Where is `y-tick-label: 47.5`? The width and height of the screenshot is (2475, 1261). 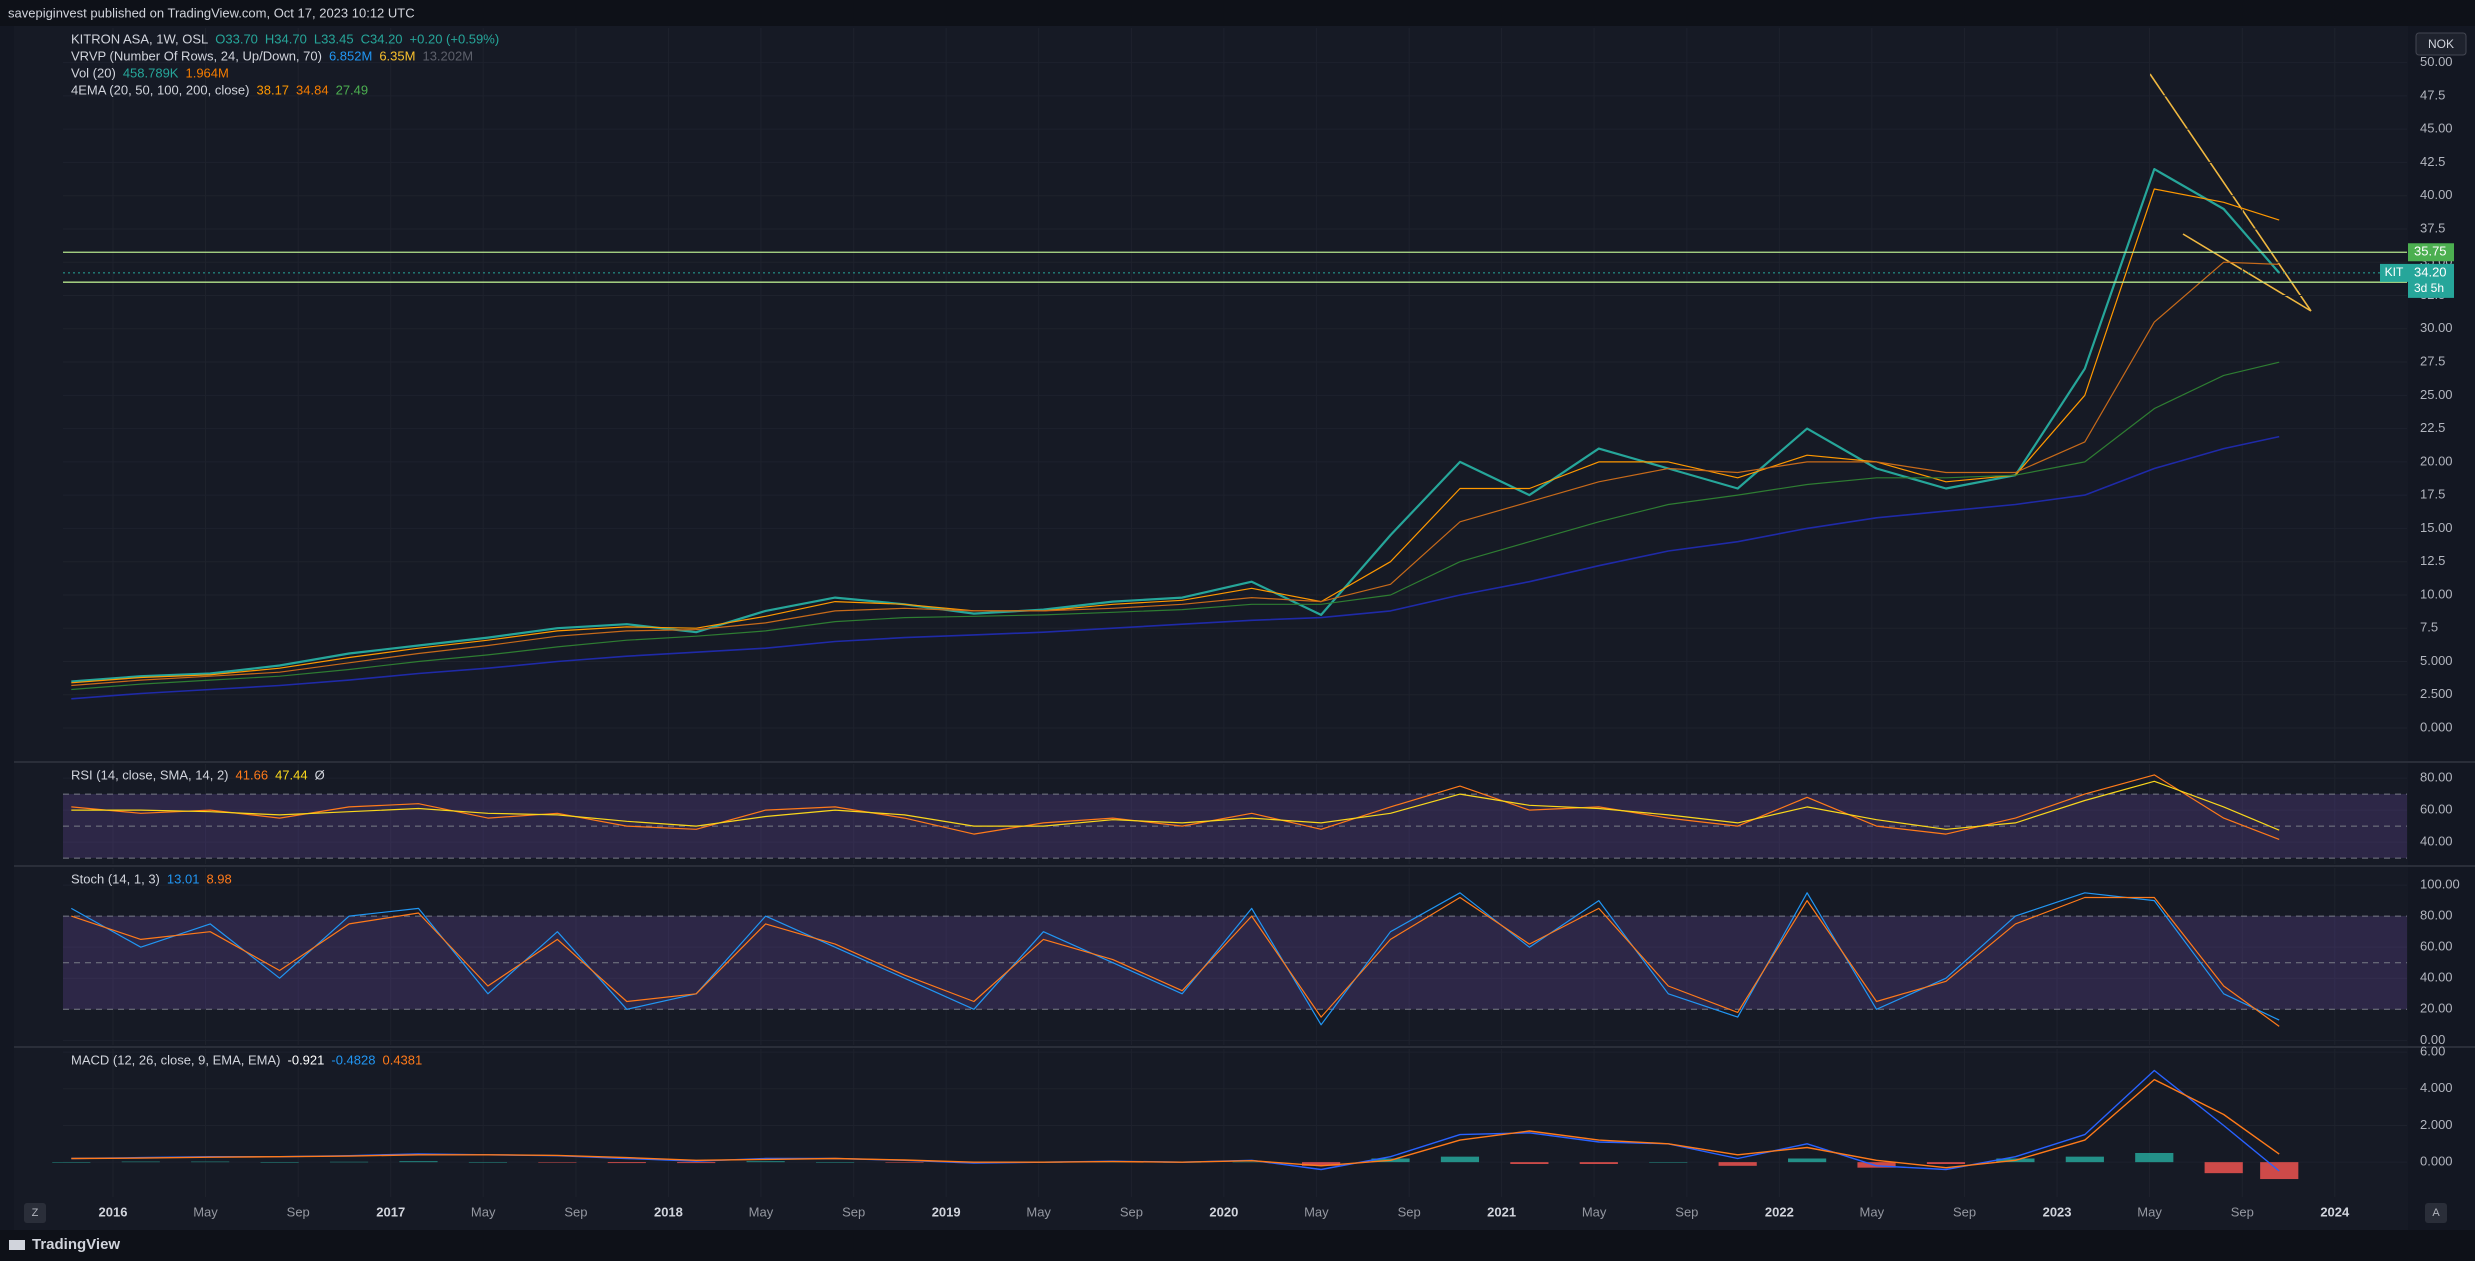
y-tick-label: 47.5 is located at coordinates (2432, 94).